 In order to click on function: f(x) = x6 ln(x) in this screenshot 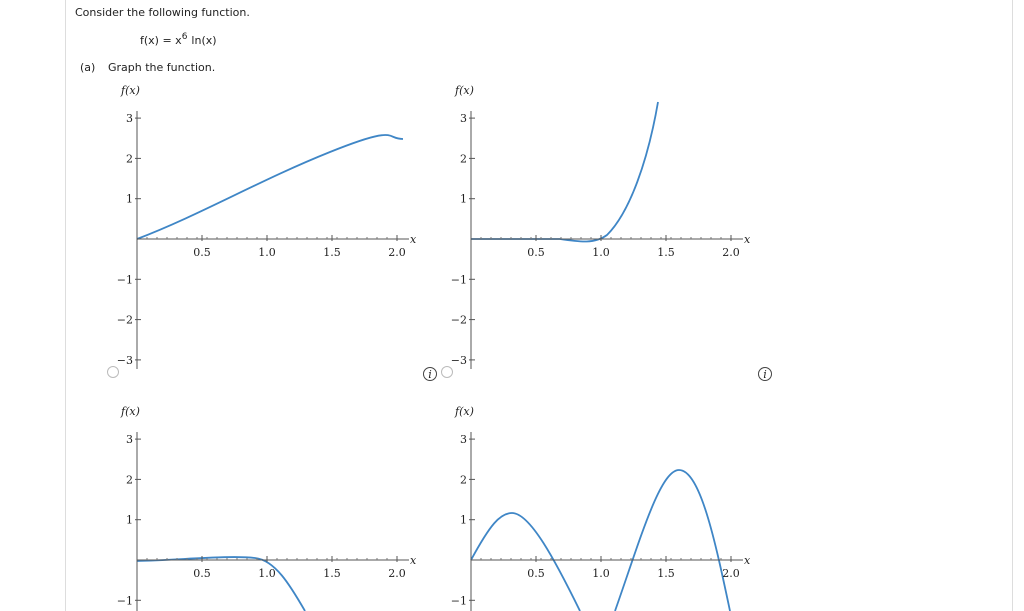, I will do `click(178, 39)`.